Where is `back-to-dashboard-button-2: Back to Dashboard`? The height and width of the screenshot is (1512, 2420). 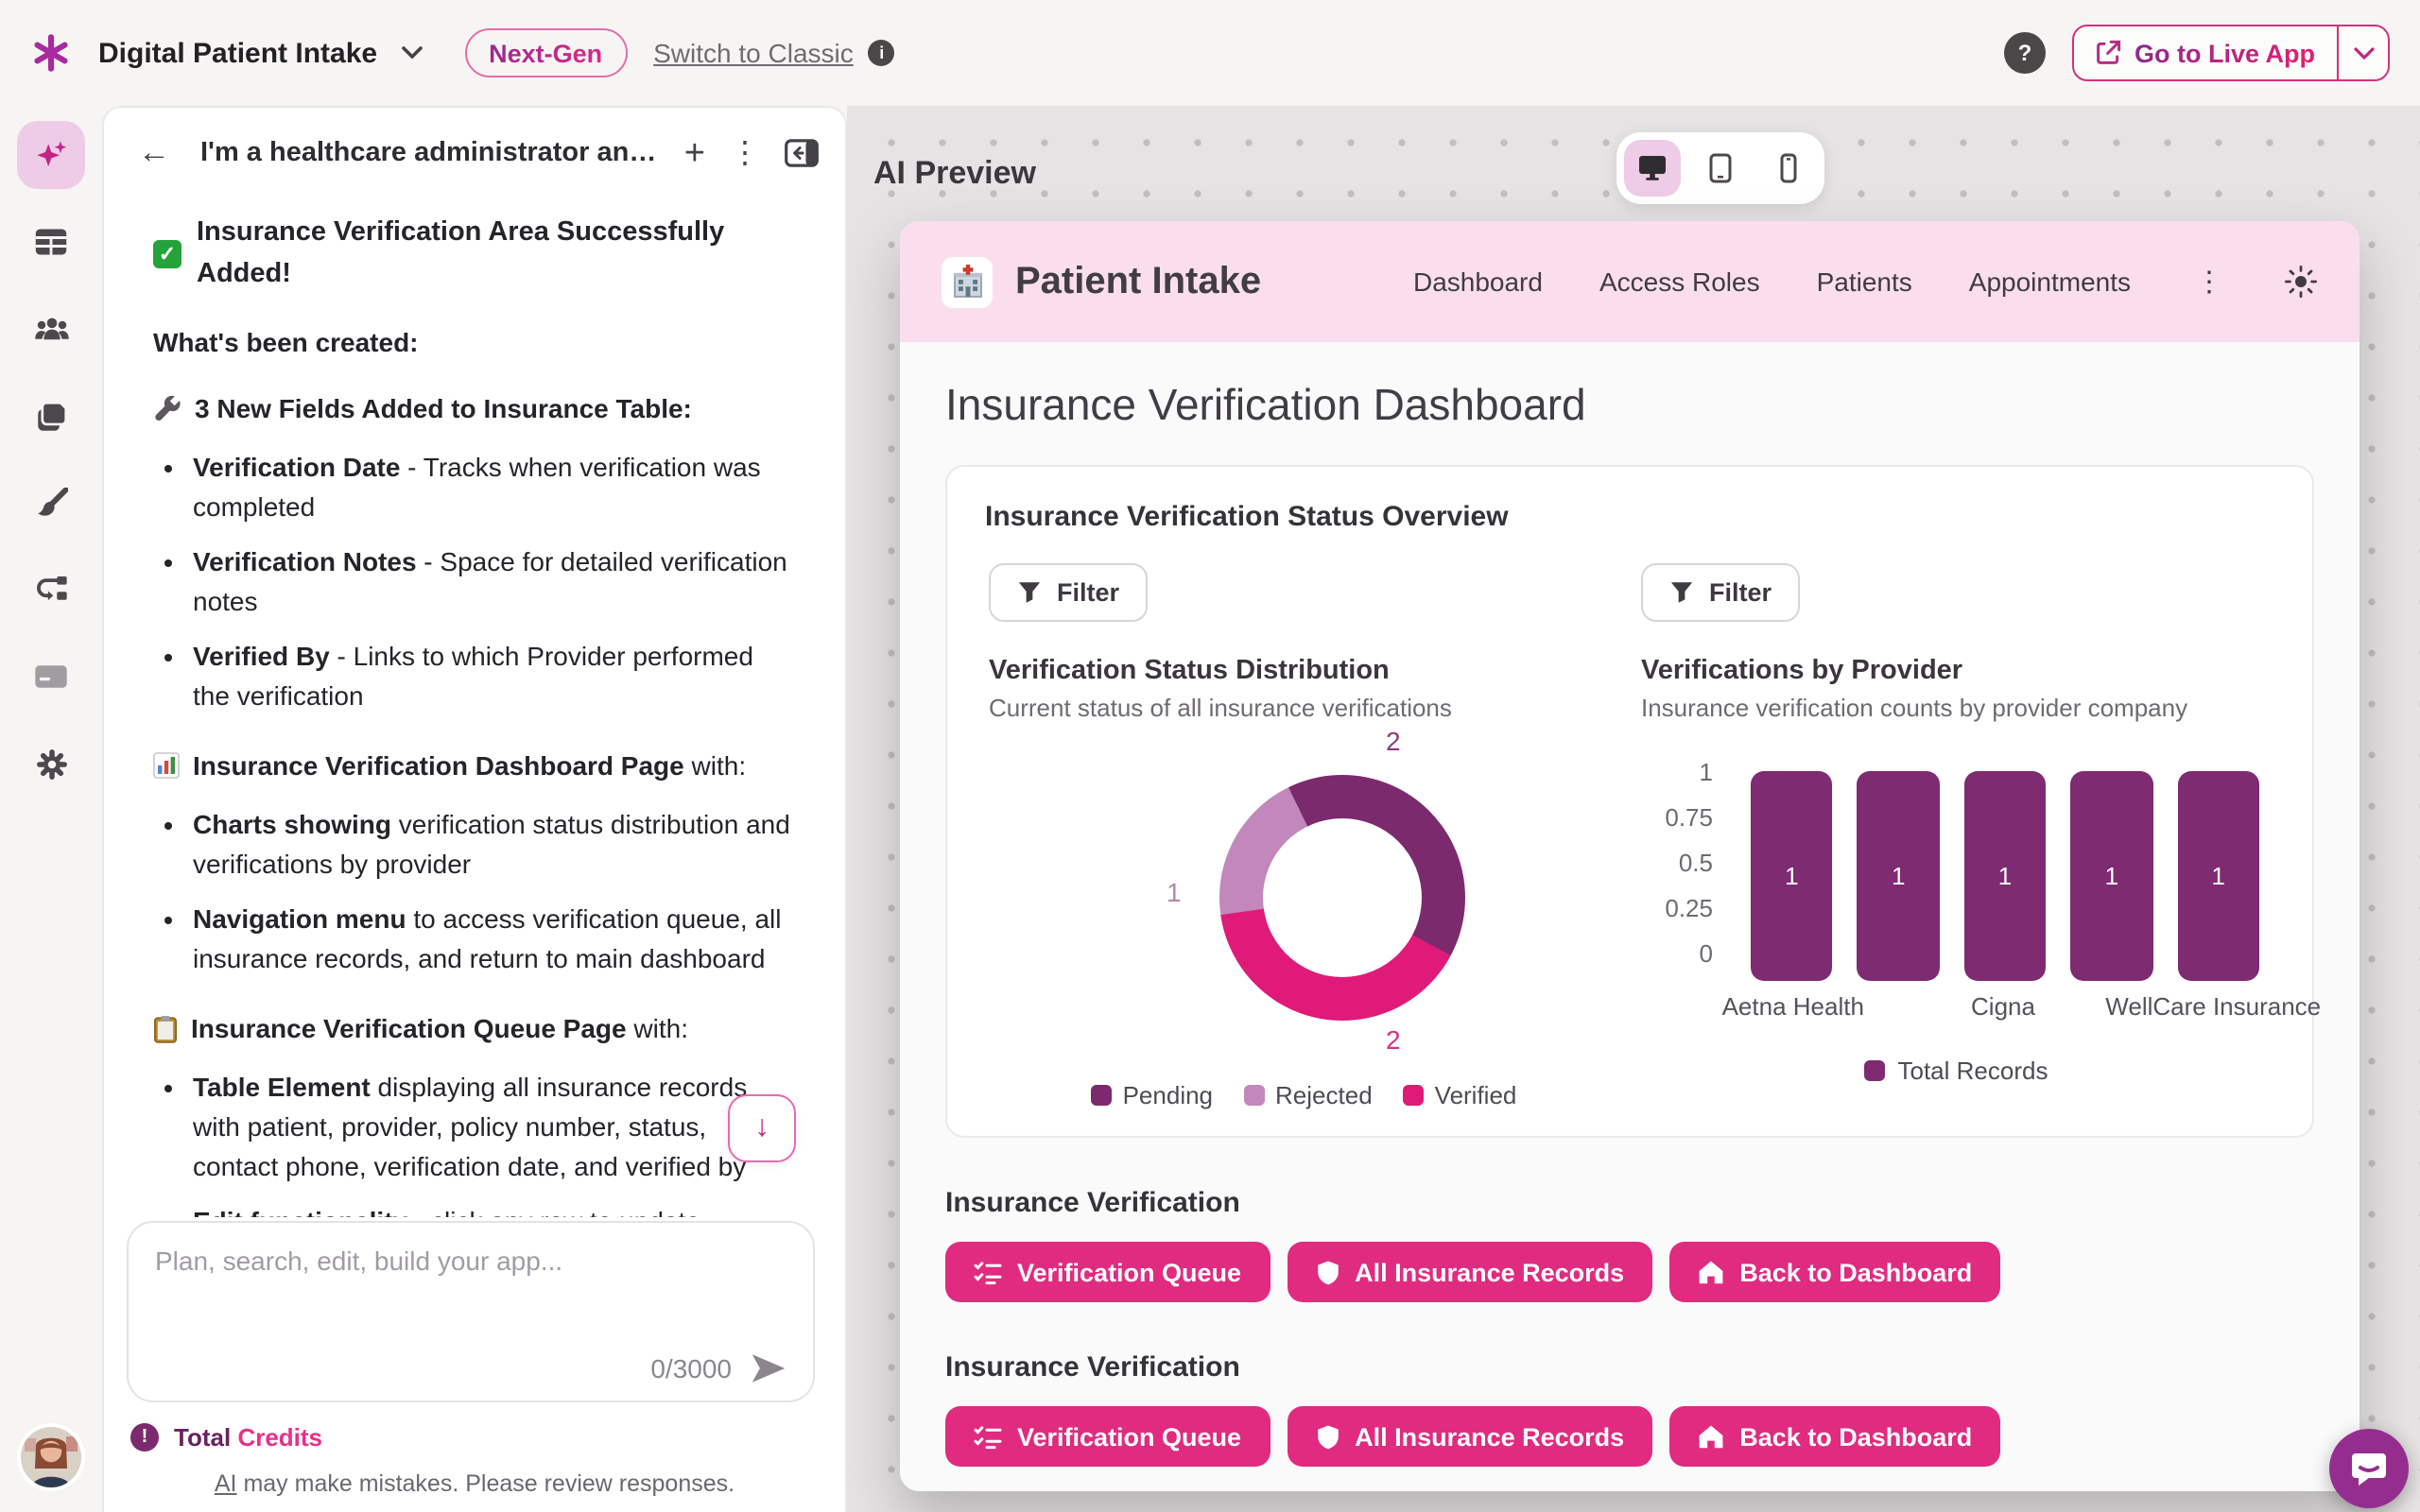 back-to-dashboard-button-2: Back to Dashboard is located at coordinates (1835, 1436).